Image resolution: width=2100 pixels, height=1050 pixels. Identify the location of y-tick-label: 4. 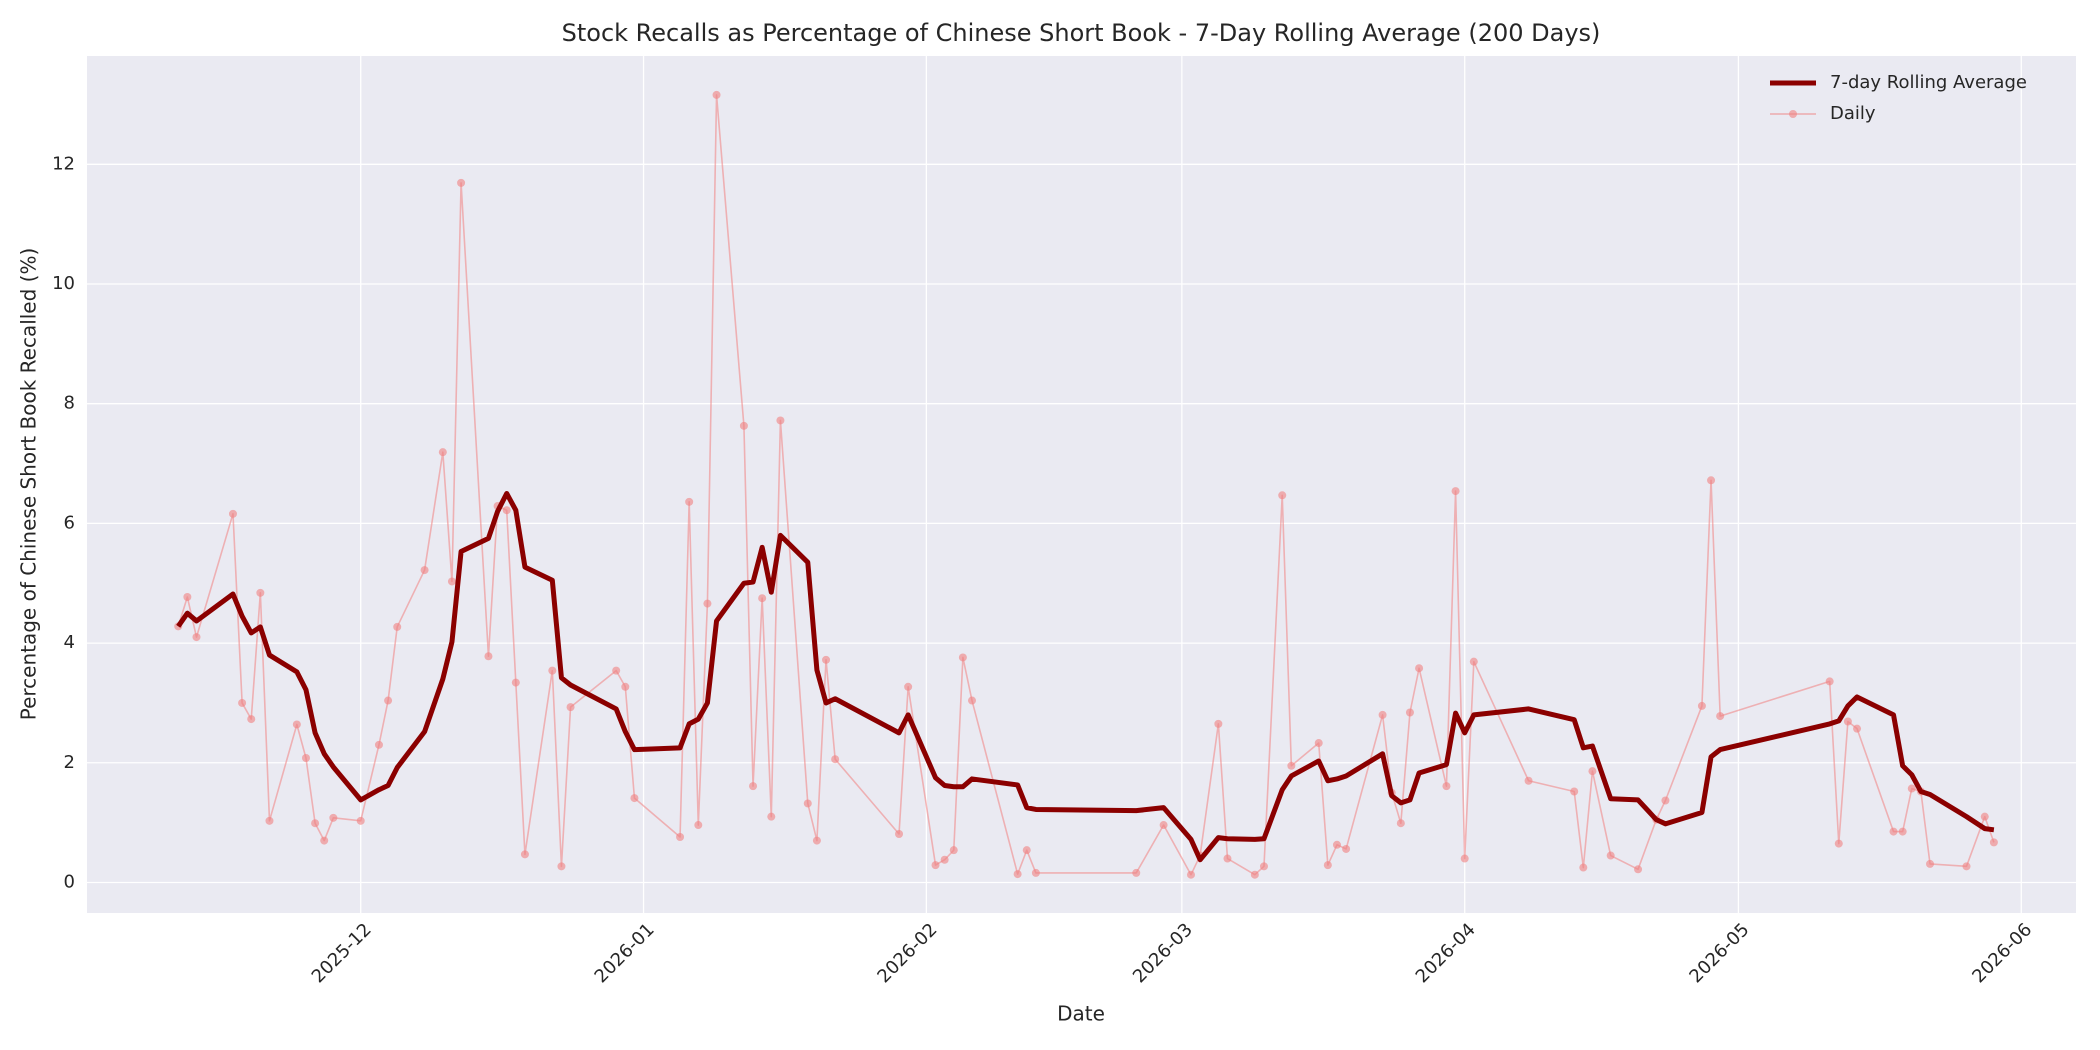
(69, 642).